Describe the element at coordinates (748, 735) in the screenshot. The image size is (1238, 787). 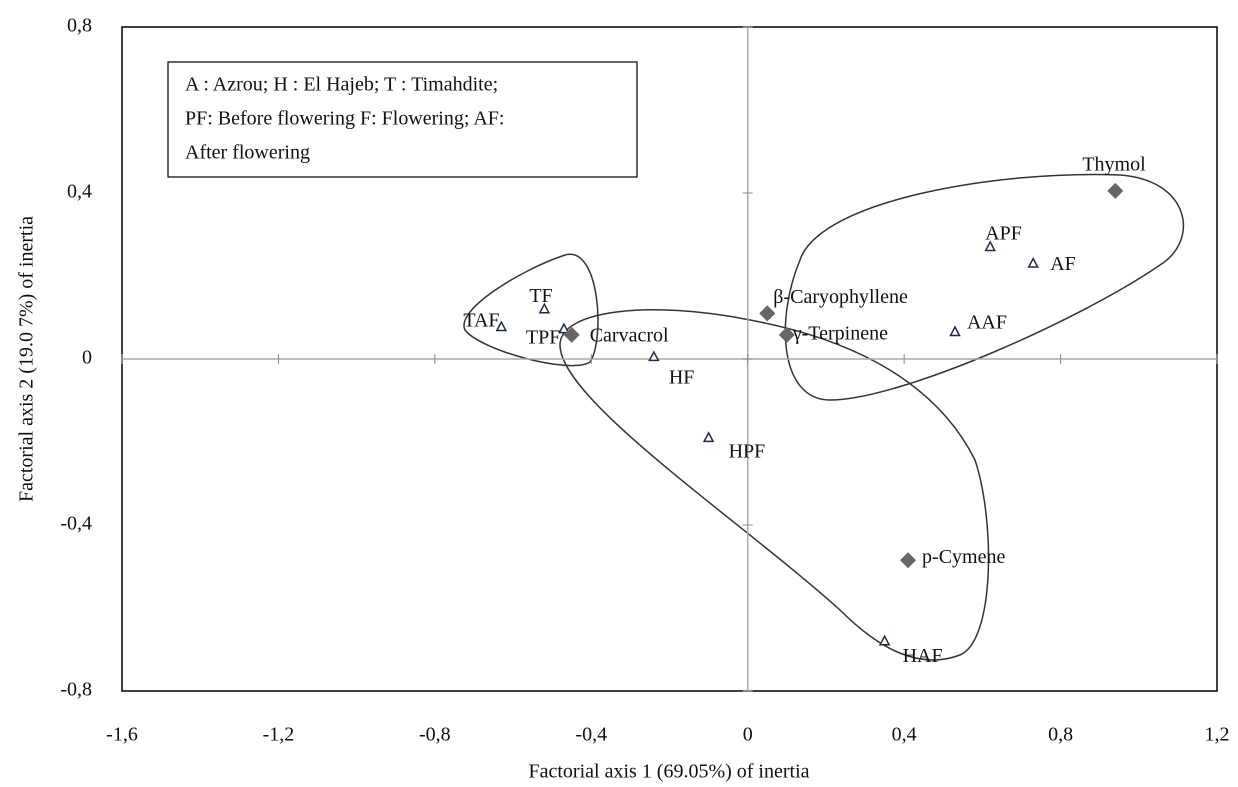
I see `x-tick-label: 0` at that location.